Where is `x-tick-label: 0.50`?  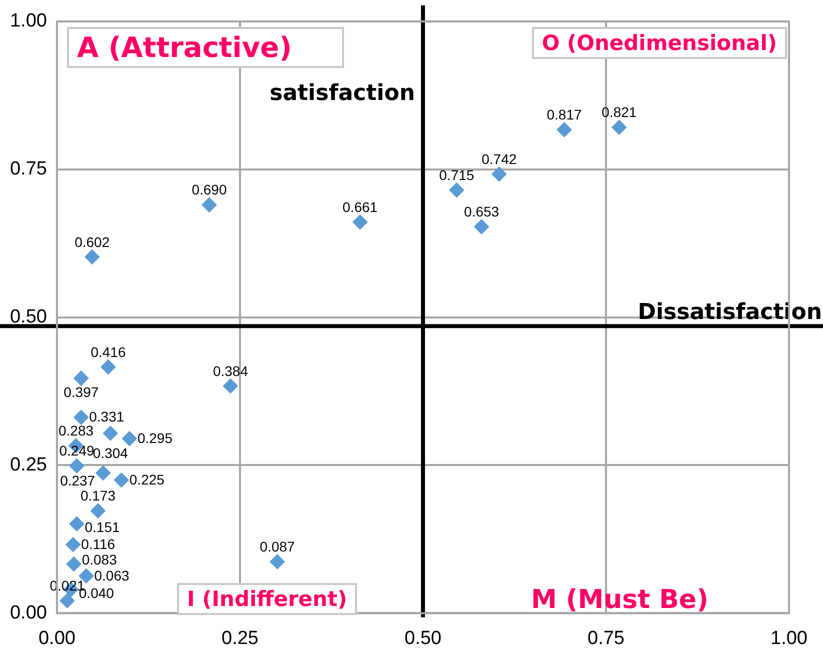 x-tick-label: 0.50 is located at coordinates (423, 638).